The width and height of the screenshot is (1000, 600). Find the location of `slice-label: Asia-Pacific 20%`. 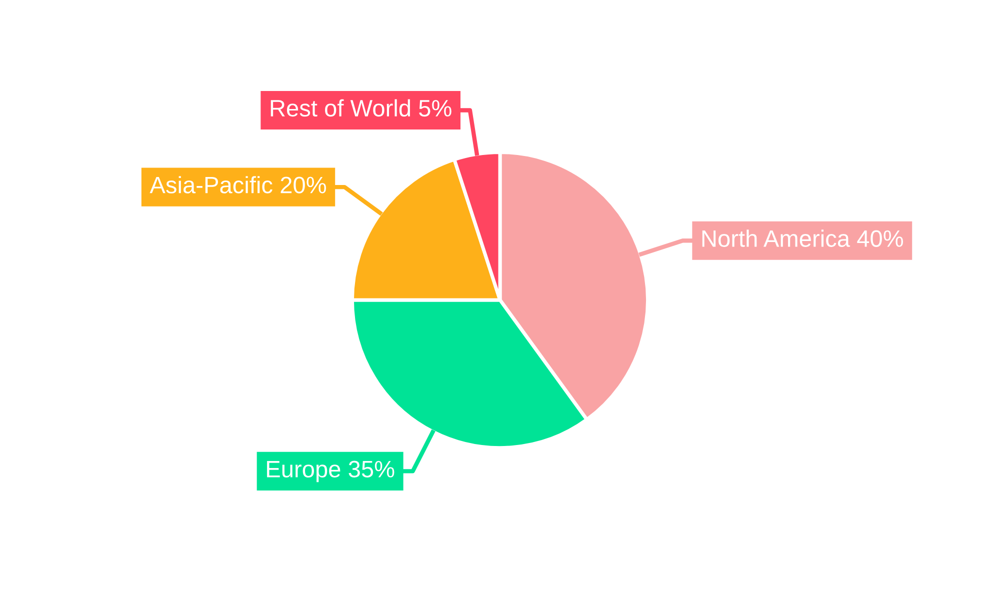

slice-label: Asia-Pacific 20% is located at coordinates (238, 185).